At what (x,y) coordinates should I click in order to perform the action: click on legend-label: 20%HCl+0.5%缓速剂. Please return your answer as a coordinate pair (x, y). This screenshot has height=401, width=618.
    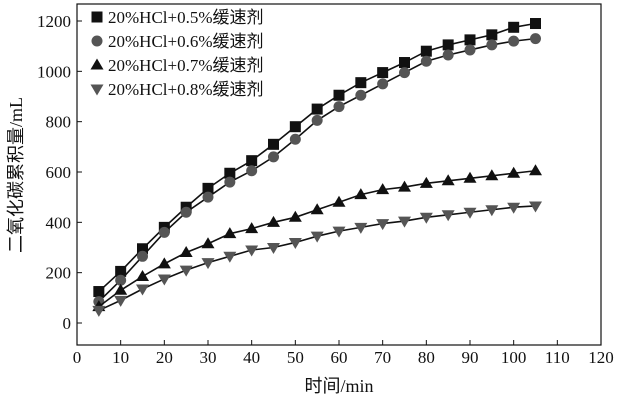
    Looking at the image, I should click on (186, 17).